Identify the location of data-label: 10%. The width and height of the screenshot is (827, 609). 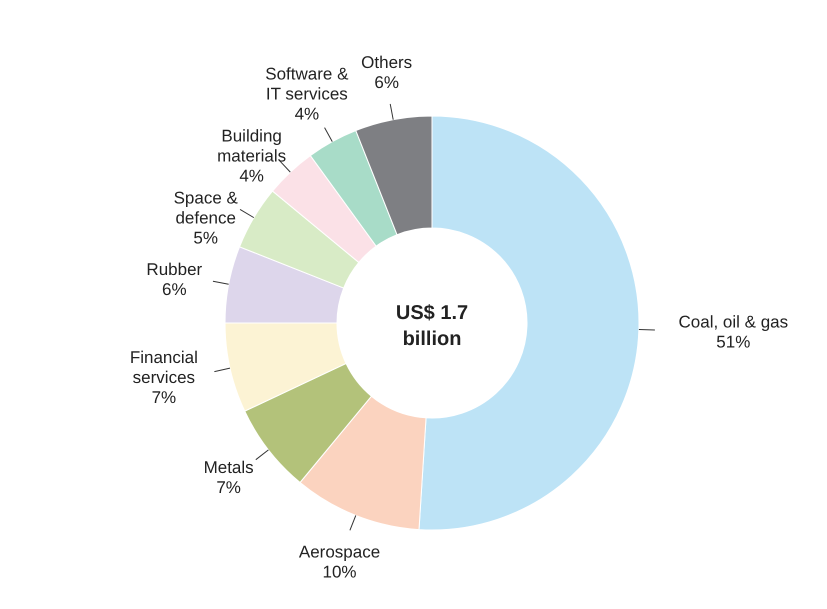
(339, 572).